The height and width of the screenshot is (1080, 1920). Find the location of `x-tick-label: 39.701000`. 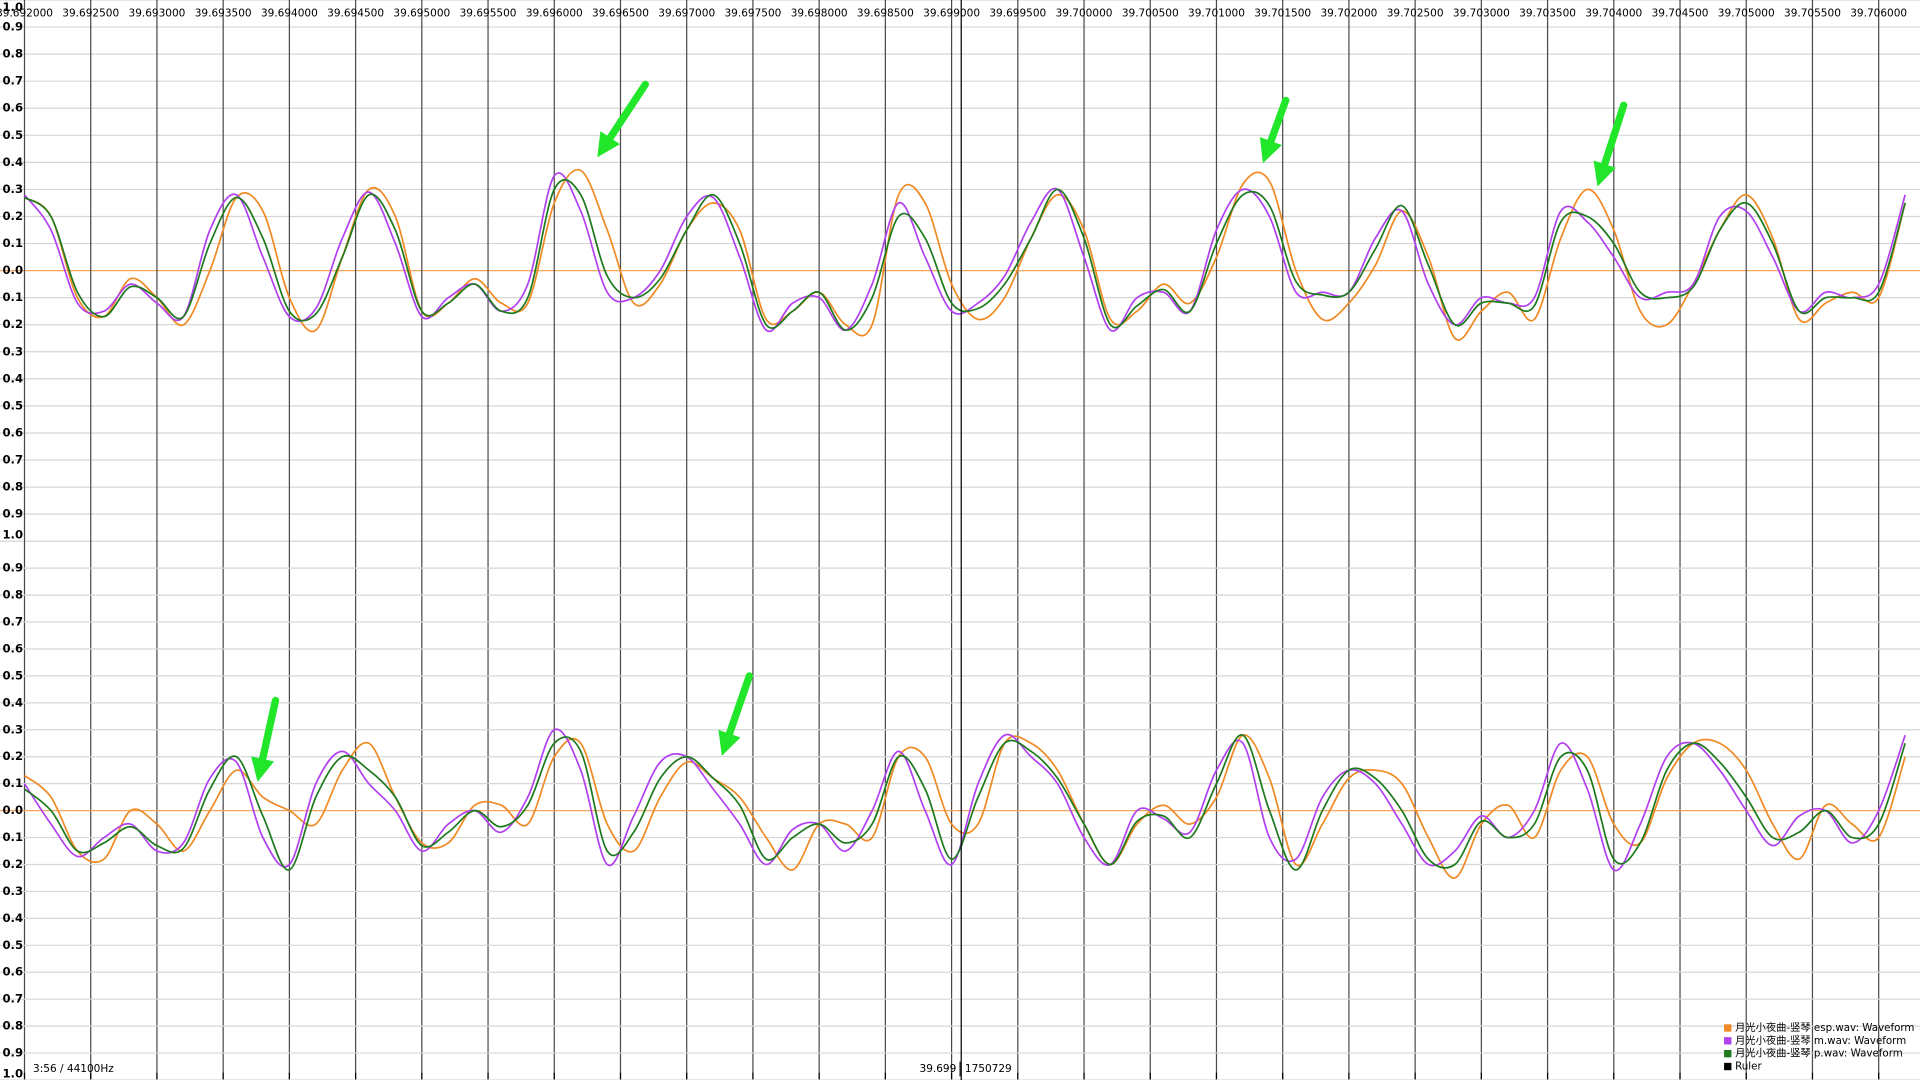

x-tick-label: 39.701000 is located at coordinates (1216, 13).